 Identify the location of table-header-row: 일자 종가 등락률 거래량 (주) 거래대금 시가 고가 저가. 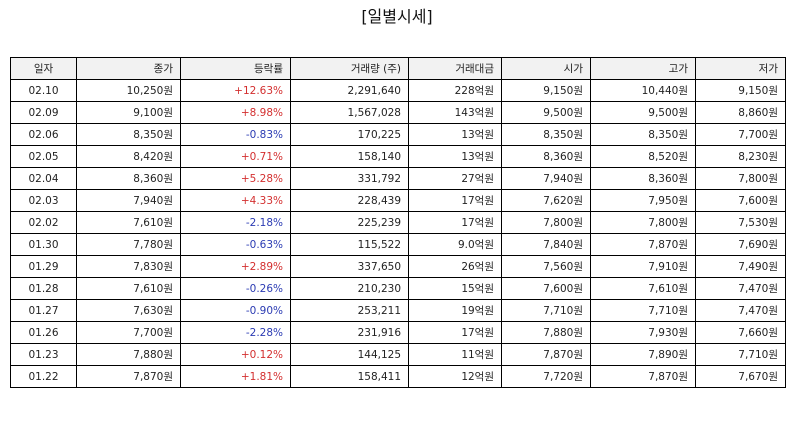
(398, 68).